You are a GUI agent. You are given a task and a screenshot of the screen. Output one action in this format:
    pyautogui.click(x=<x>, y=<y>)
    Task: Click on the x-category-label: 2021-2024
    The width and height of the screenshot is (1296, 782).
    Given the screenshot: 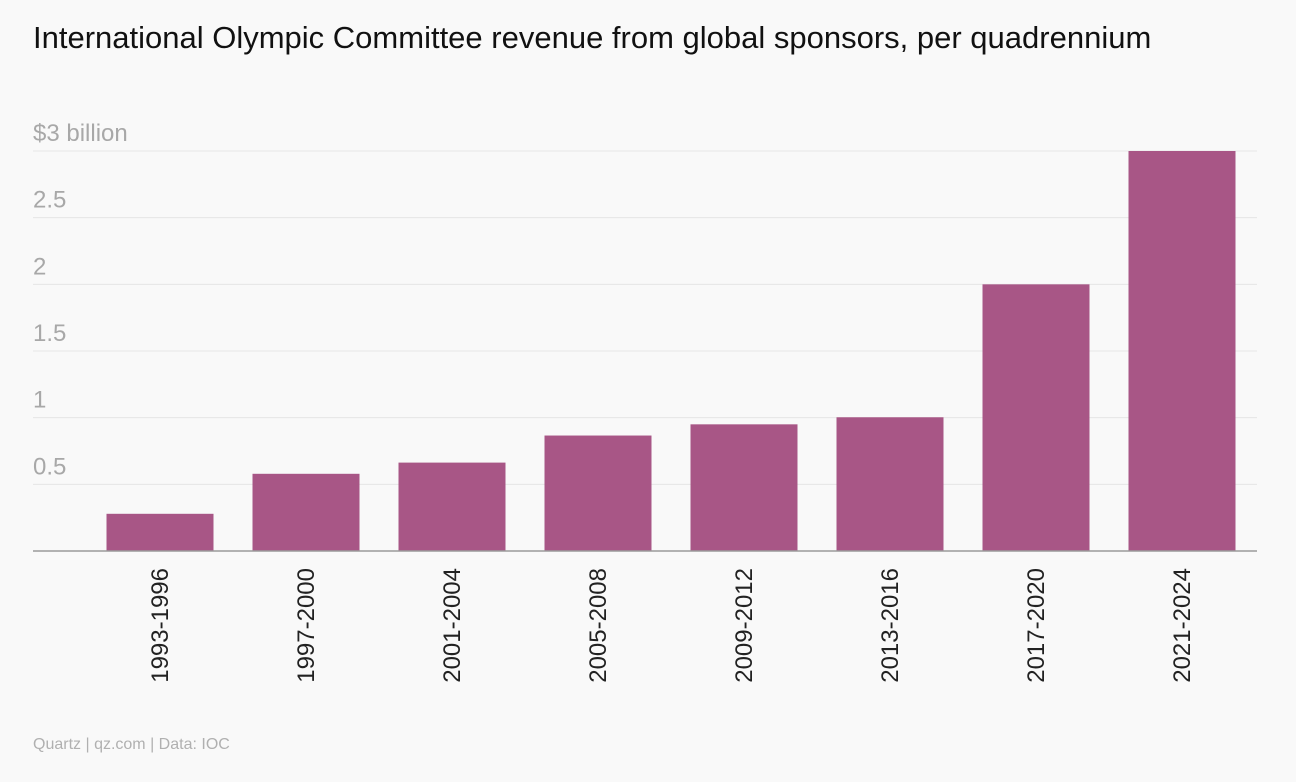 What is the action you would take?
    pyautogui.click(x=1182, y=625)
    